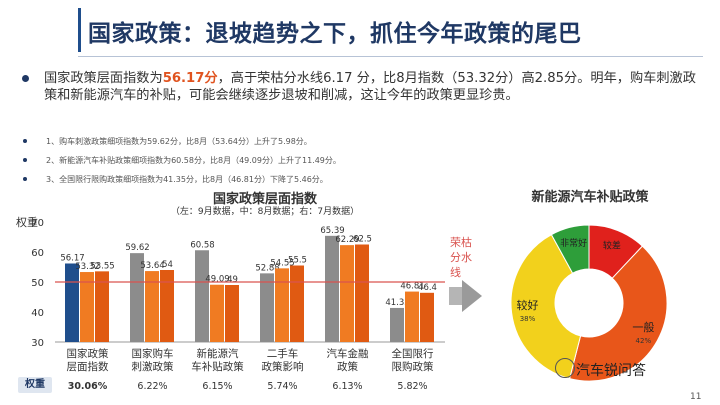 This screenshot has height=405, width=720. Describe the element at coordinates (455, 296) in the screenshot. I see `arrow-tail` at that location.